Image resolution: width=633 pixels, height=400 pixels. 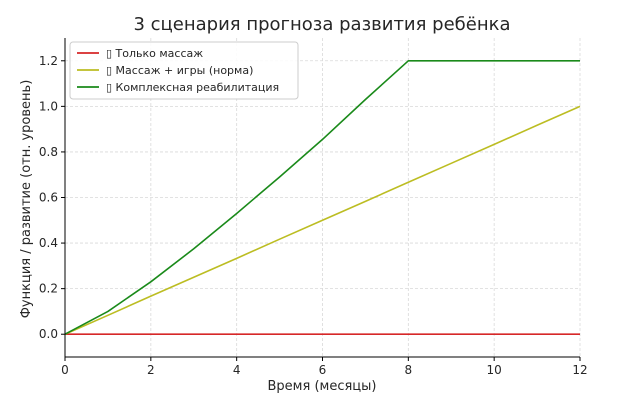 I want to click on y-tick-label: 0.0, so click(x=48, y=334).